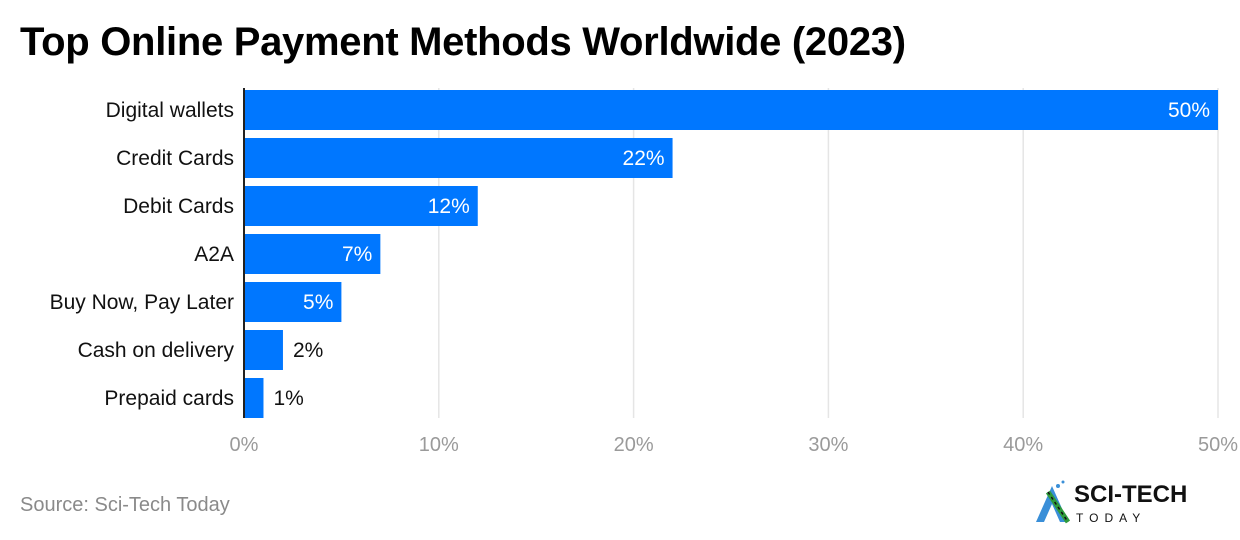 The width and height of the screenshot is (1240, 540). I want to click on data-label: 50%, so click(1189, 110).